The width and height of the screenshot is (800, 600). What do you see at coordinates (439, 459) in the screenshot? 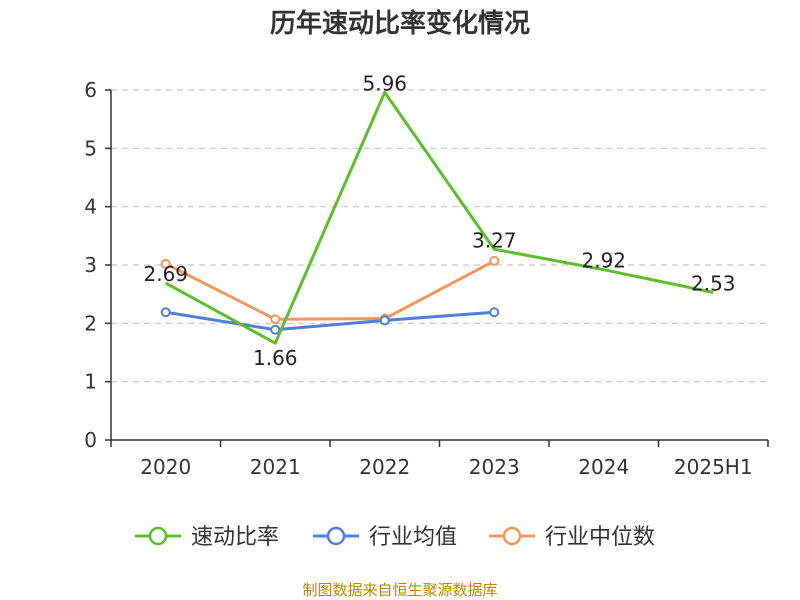
I see `x-axis-ticks: 2020 2021 2022 2023 2024 2025H1` at bounding box center [439, 459].